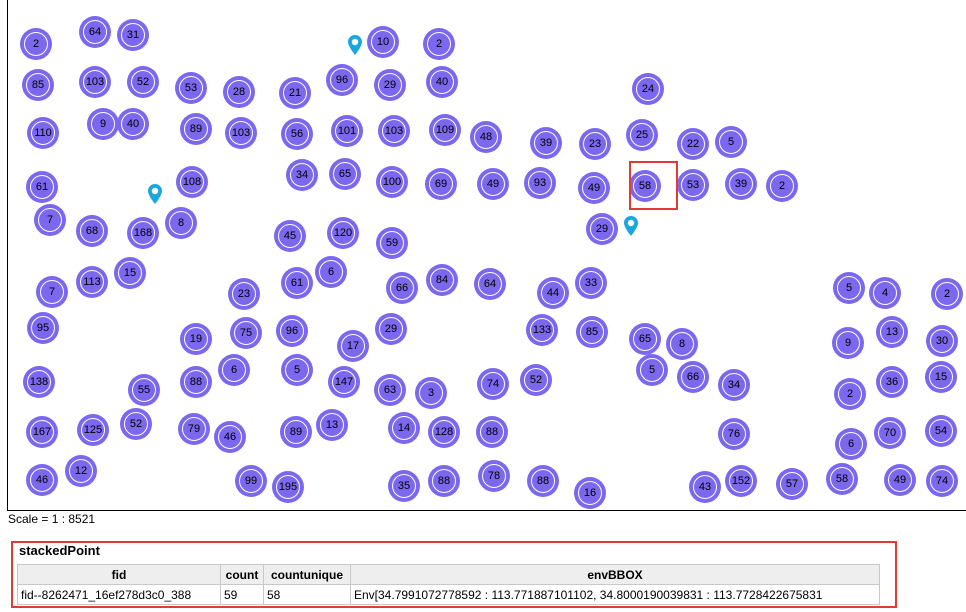  Describe the element at coordinates (196, 129) in the screenshot. I see `cluster-marker: 89` at that location.